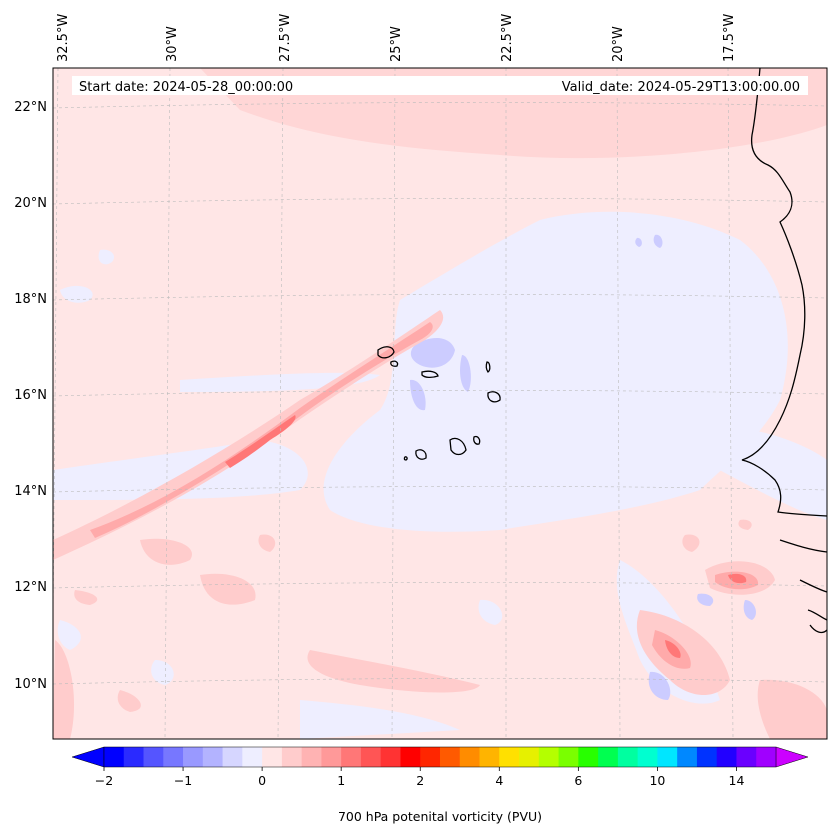  Describe the element at coordinates (792, 757) in the screenshot. I see `colorbar-over-arrow` at that location.